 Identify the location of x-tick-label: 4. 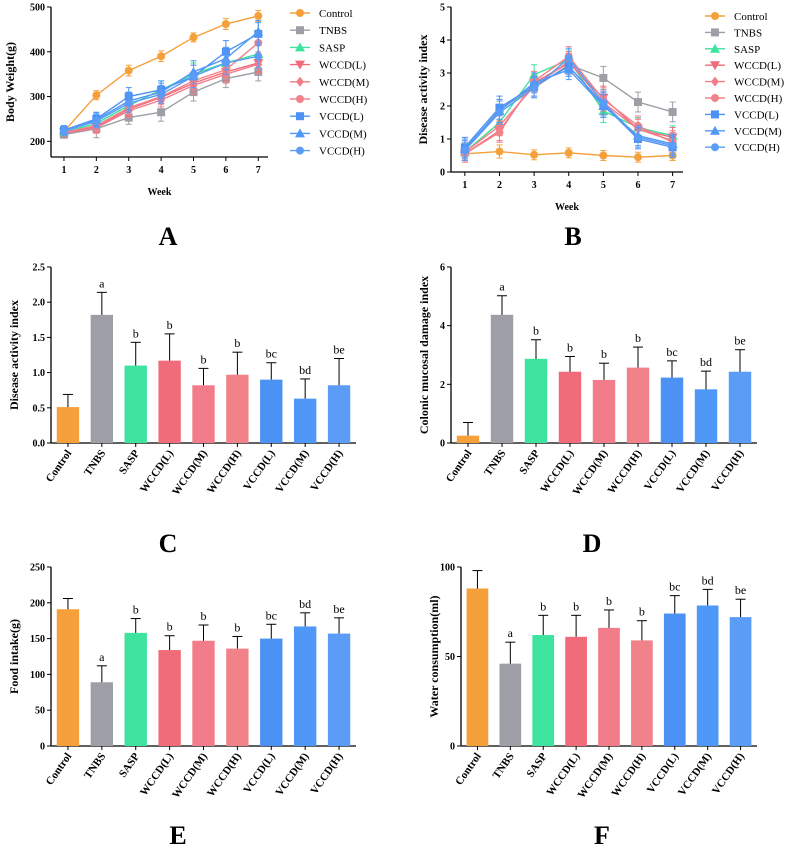
(568, 185).